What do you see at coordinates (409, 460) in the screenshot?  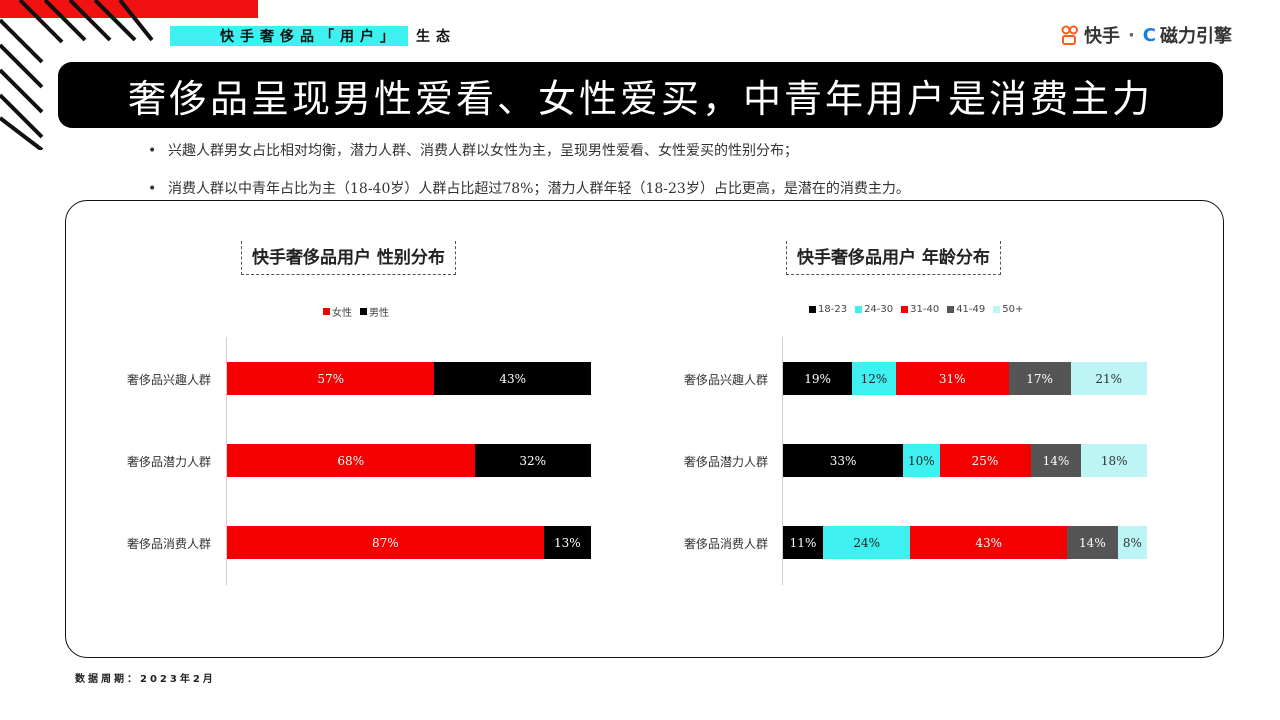 I see `gender-stacked-bar: 68% 32%` at bounding box center [409, 460].